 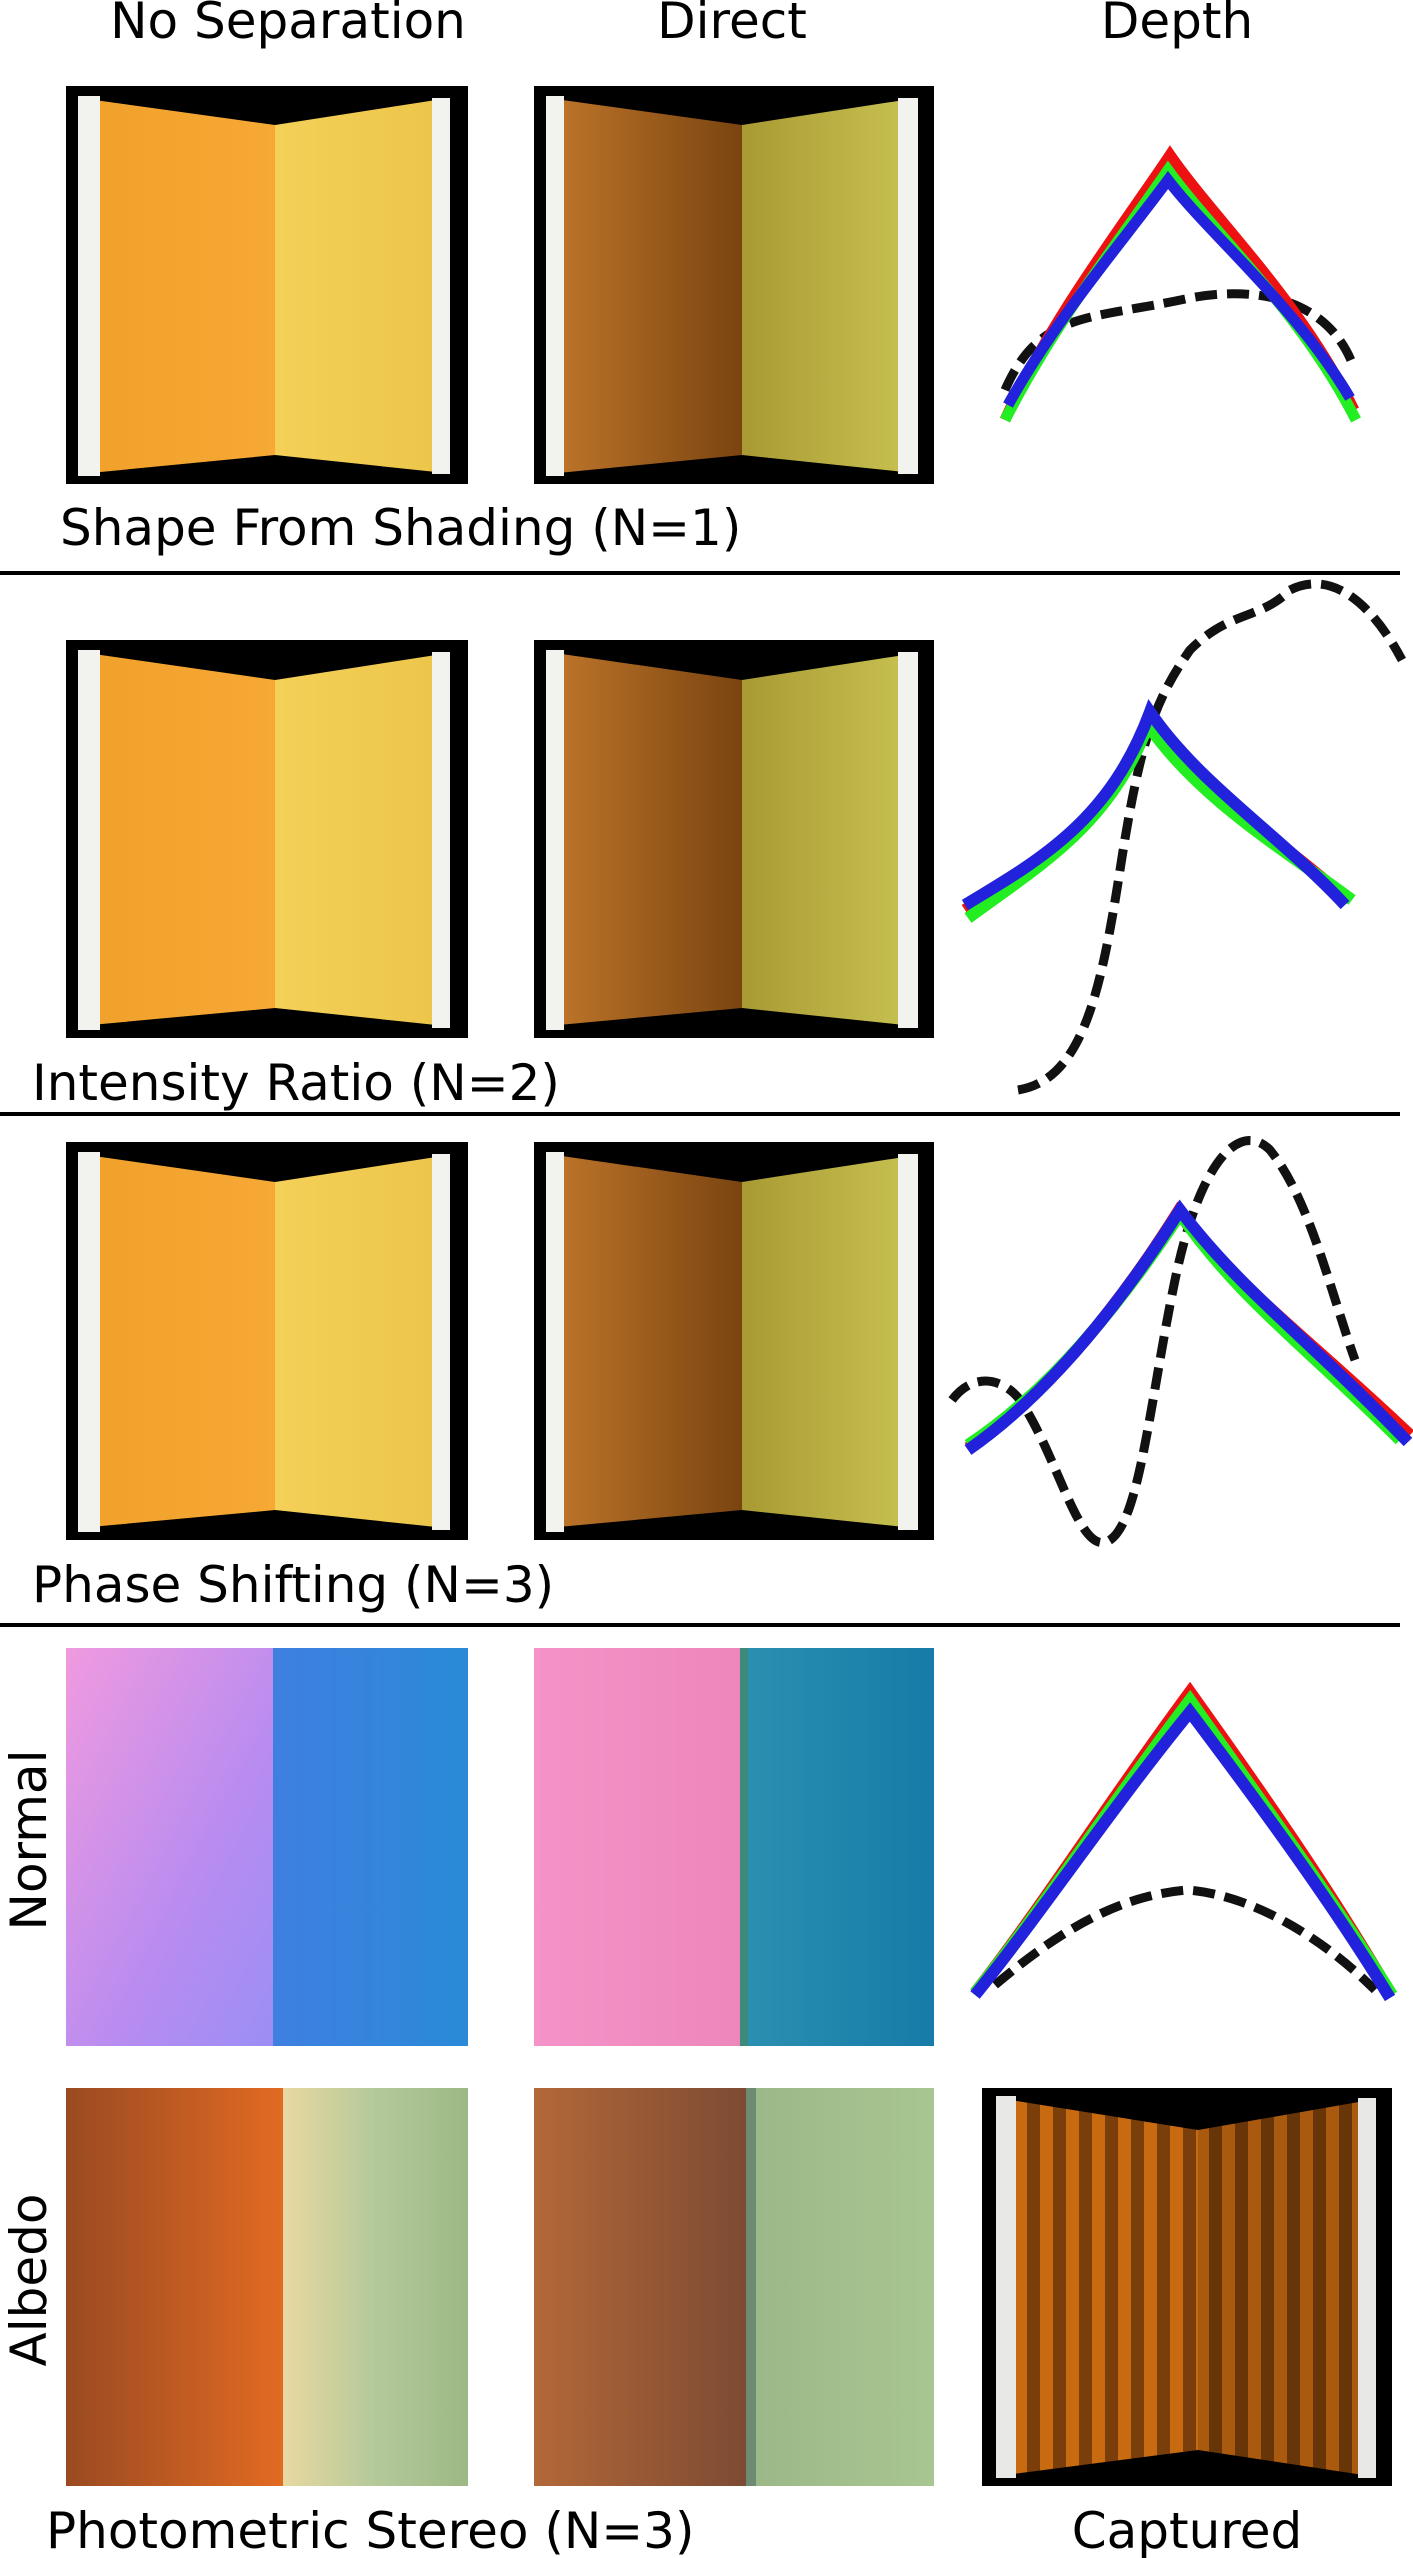 What do you see at coordinates (296, 1083) in the screenshot?
I see `section-label-intensity-ratio: Intensity Ratio (N=2)` at bounding box center [296, 1083].